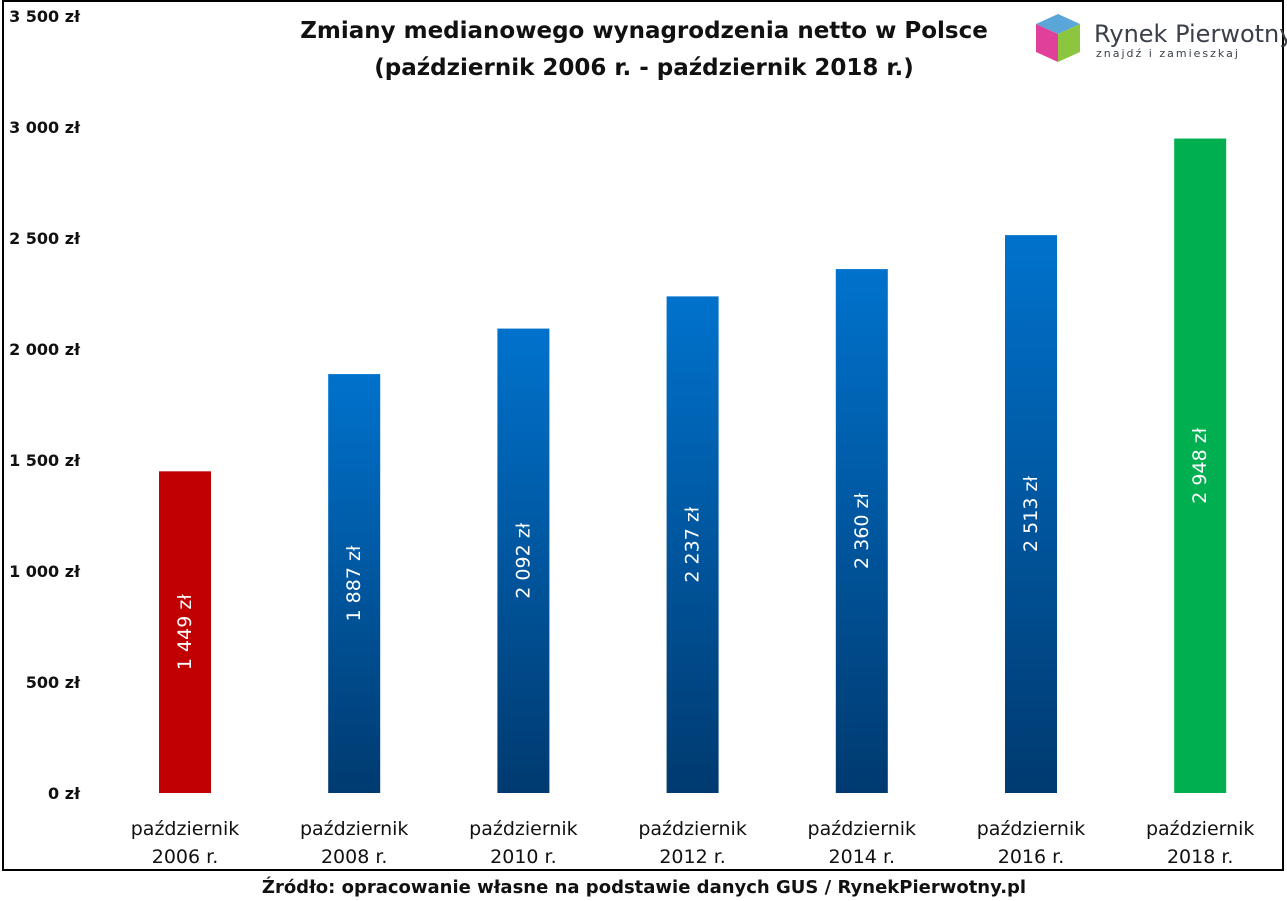  I want to click on logo-cube-left, so click(1047, 43).